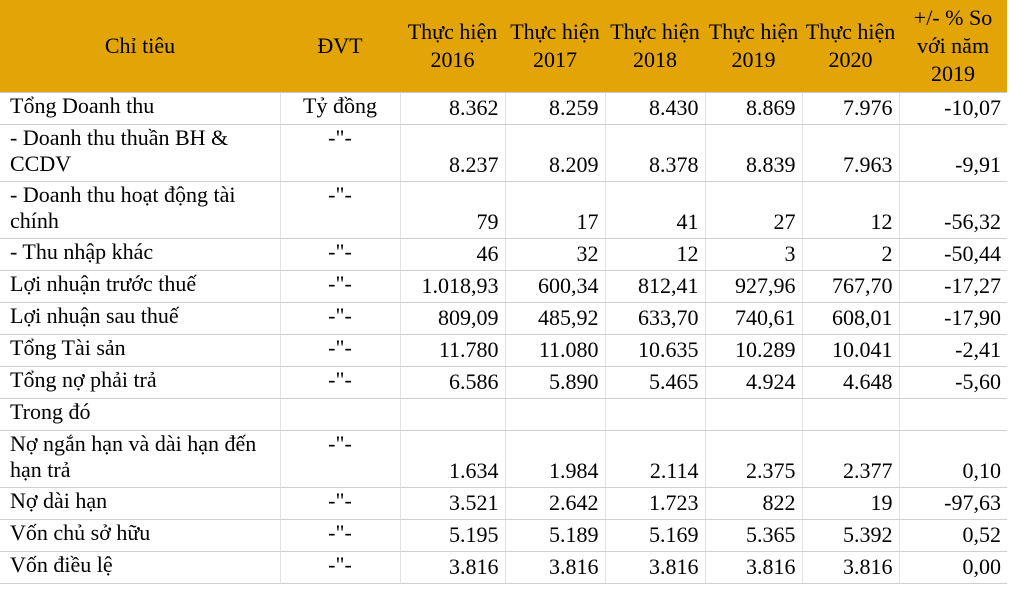 This screenshot has height=592, width=1010. I want to click on row-value: 0,00, so click(953, 567).